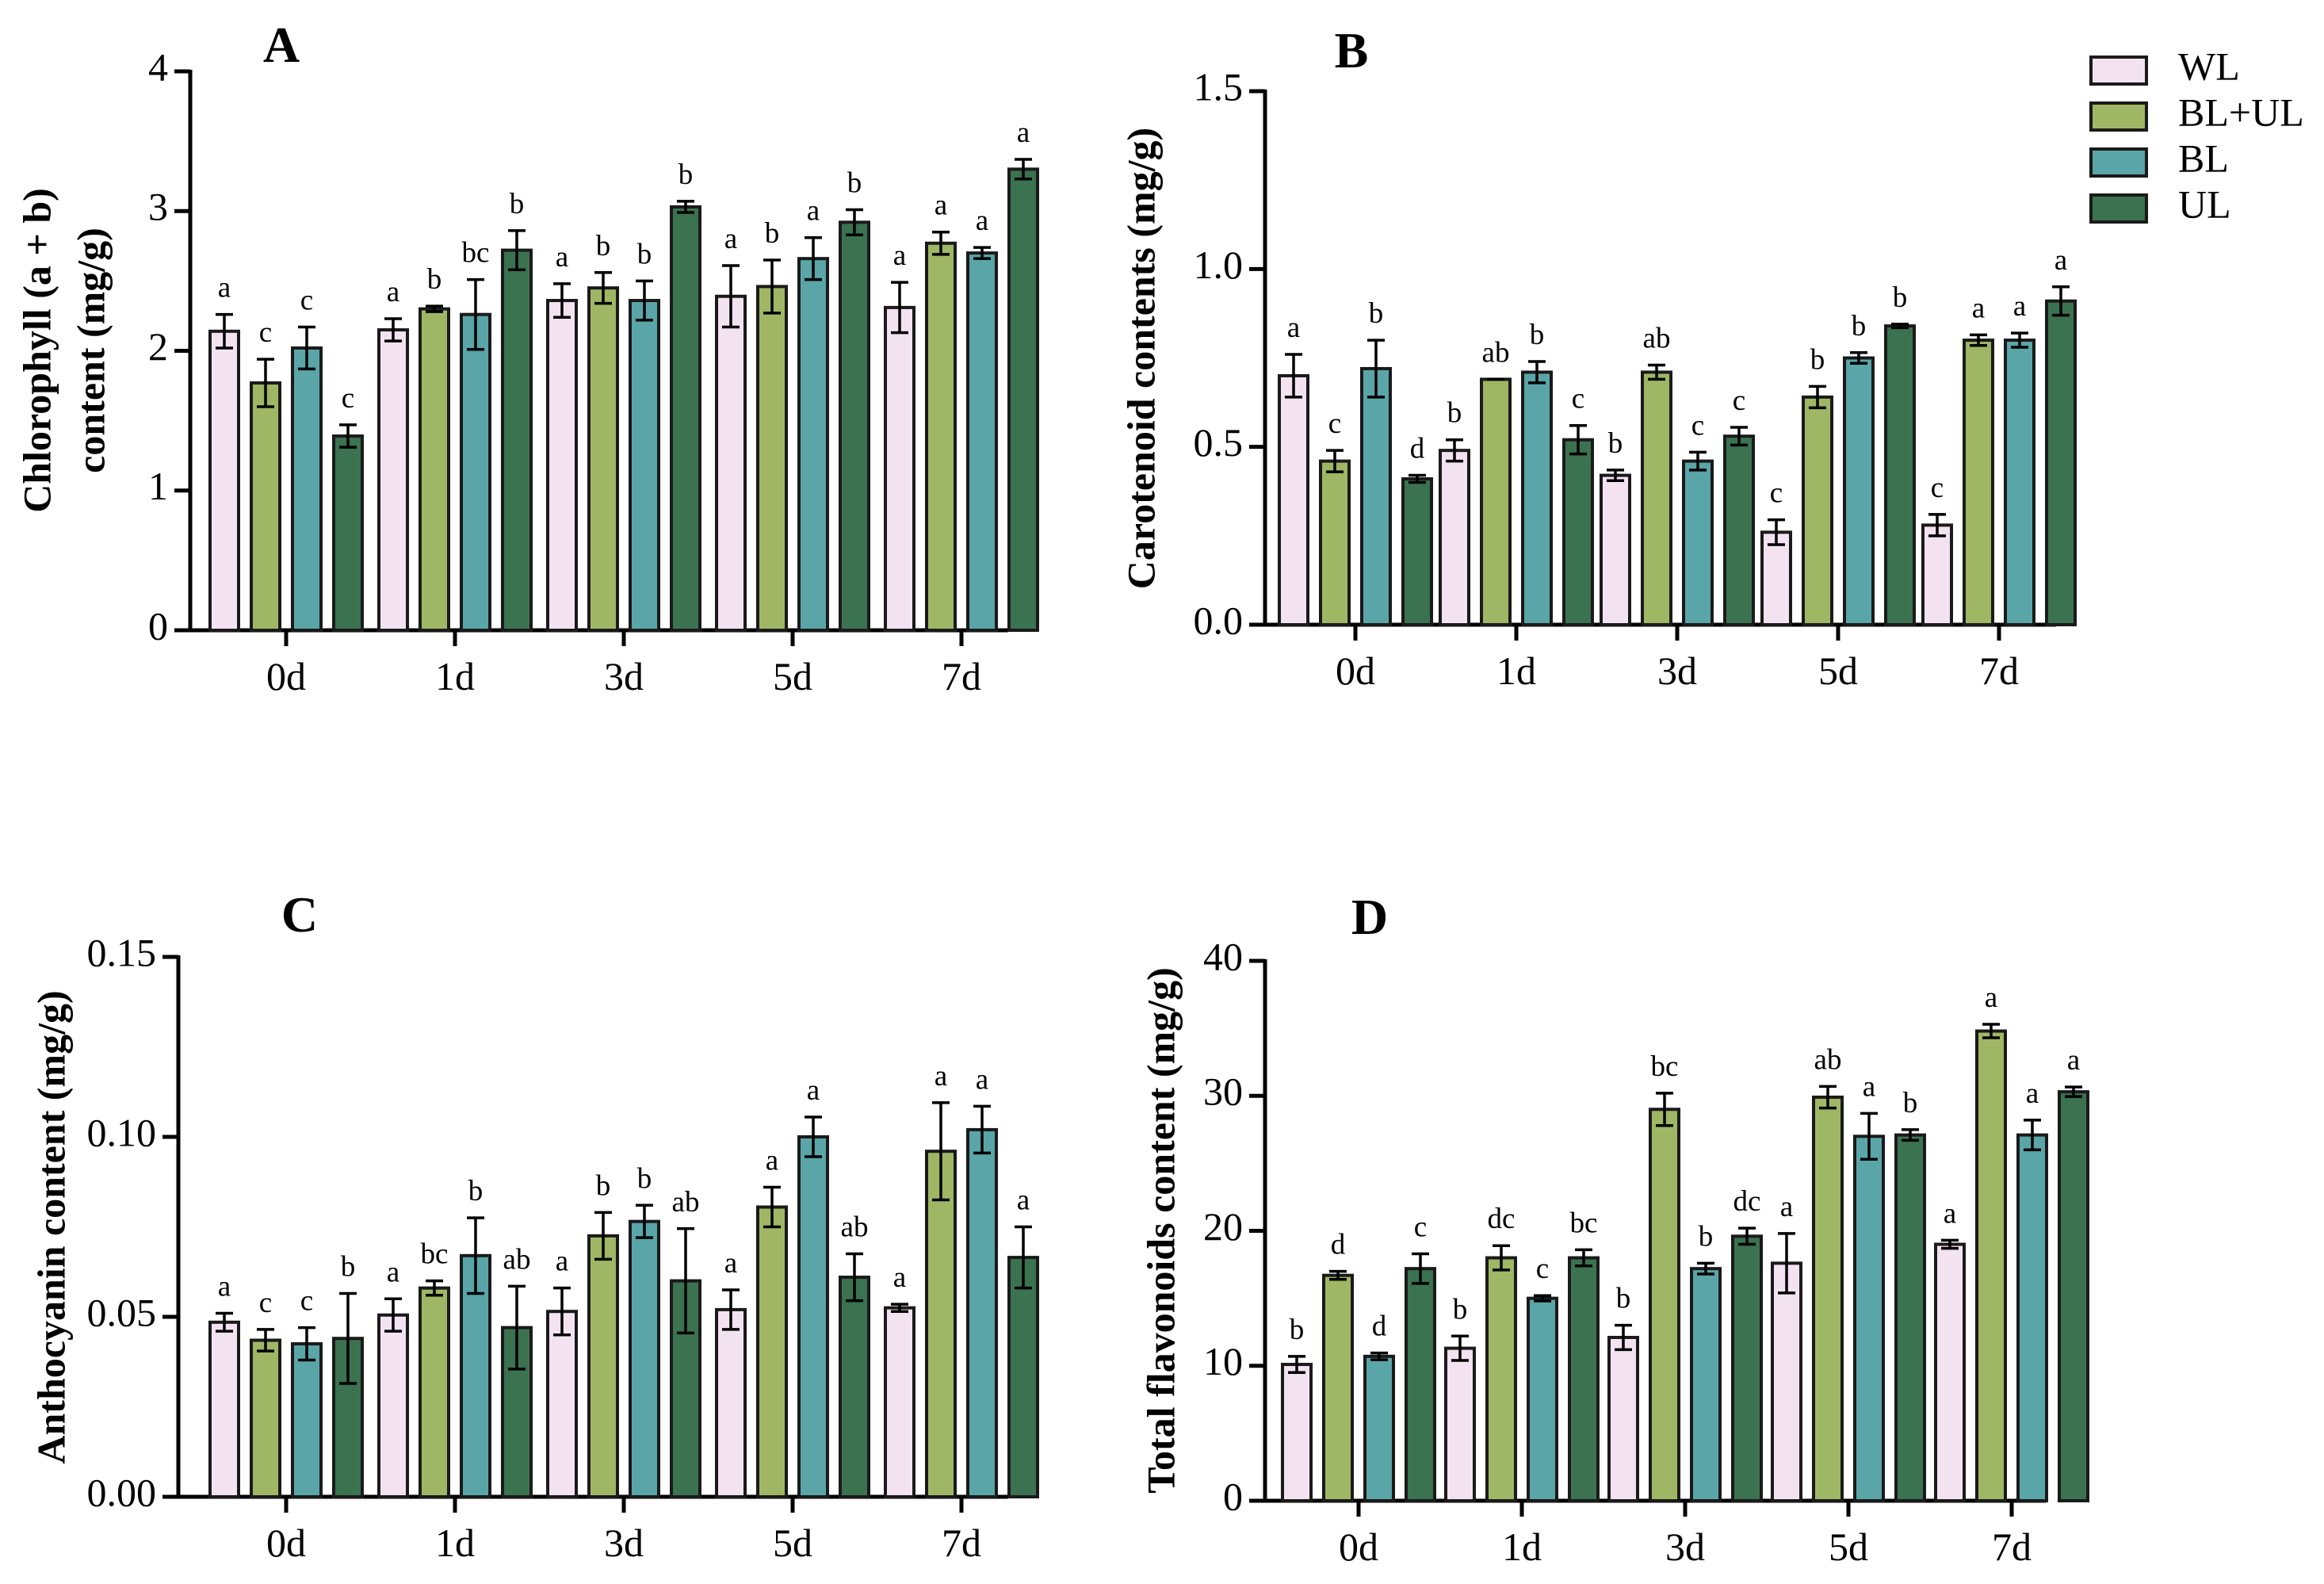  What do you see at coordinates (2209, 66) in the screenshot?
I see `legend-label: WL` at bounding box center [2209, 66].